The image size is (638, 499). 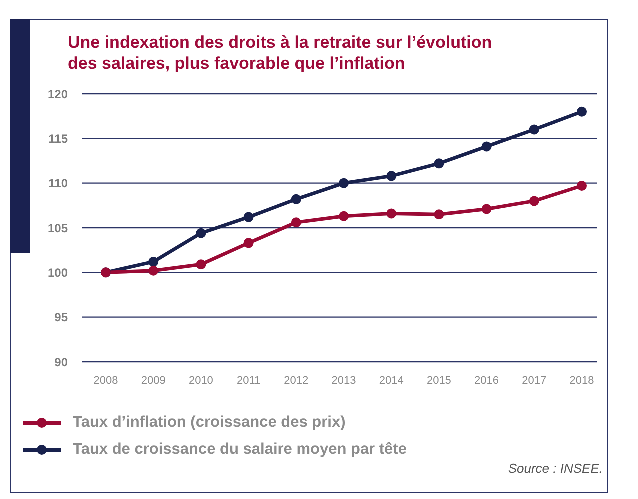 What do you see at coordinates (240, 449) in the screenshot?
I see `legend-label: Taux de croissance du salaire moyen par tête` at bounding box center [240, 449].